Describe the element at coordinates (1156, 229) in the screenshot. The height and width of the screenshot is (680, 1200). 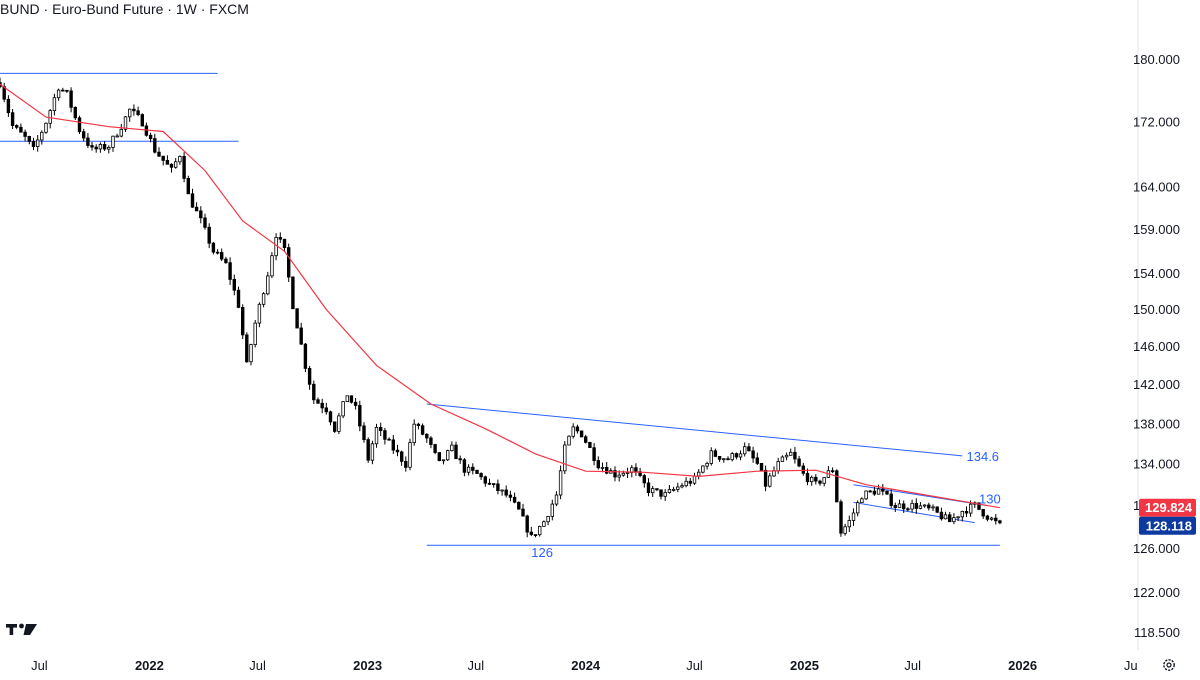
I see `price-tick-label: 159.000` at that location.